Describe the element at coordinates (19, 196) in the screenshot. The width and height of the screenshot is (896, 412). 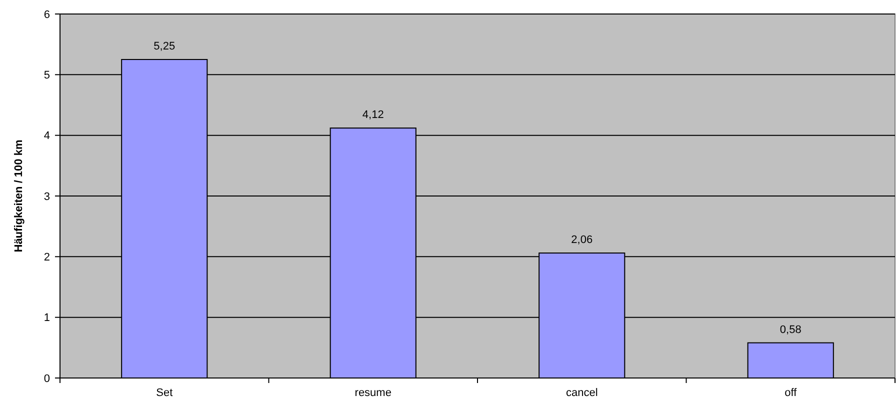
I see `y-axis-title: Häufigkeiten / 100 km` at that location.